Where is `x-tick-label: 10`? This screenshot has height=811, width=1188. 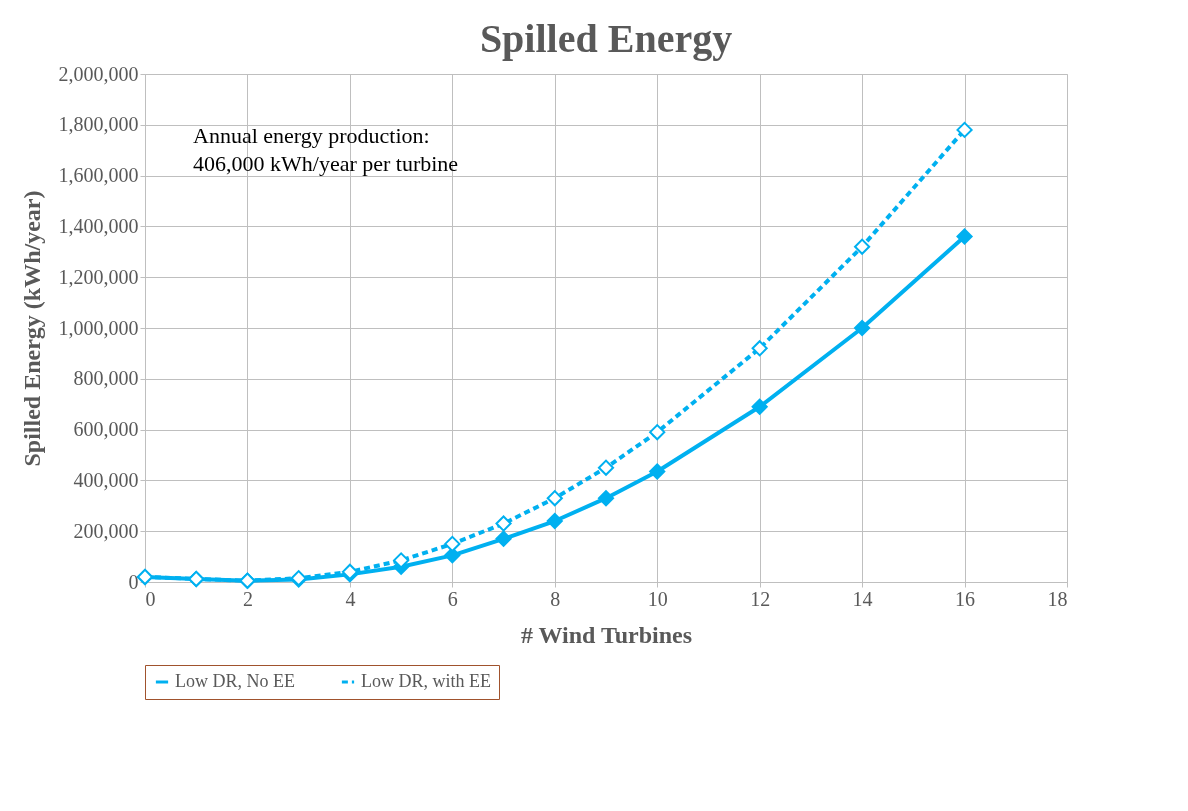
x-tick-label: 10 is located at coordinates (657, 598).